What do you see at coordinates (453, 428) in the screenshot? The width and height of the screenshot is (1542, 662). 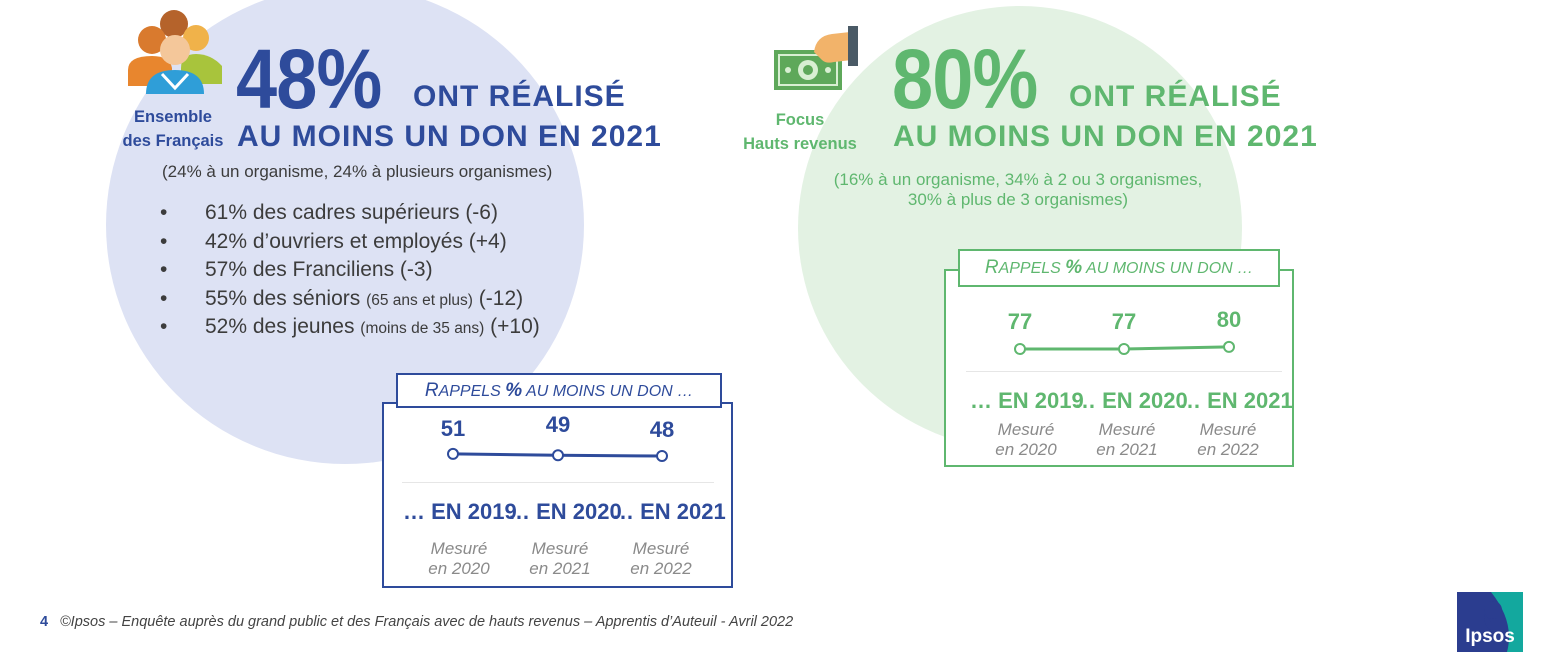 I see `chart-value-label: 51` at bounding box center [453, 428].